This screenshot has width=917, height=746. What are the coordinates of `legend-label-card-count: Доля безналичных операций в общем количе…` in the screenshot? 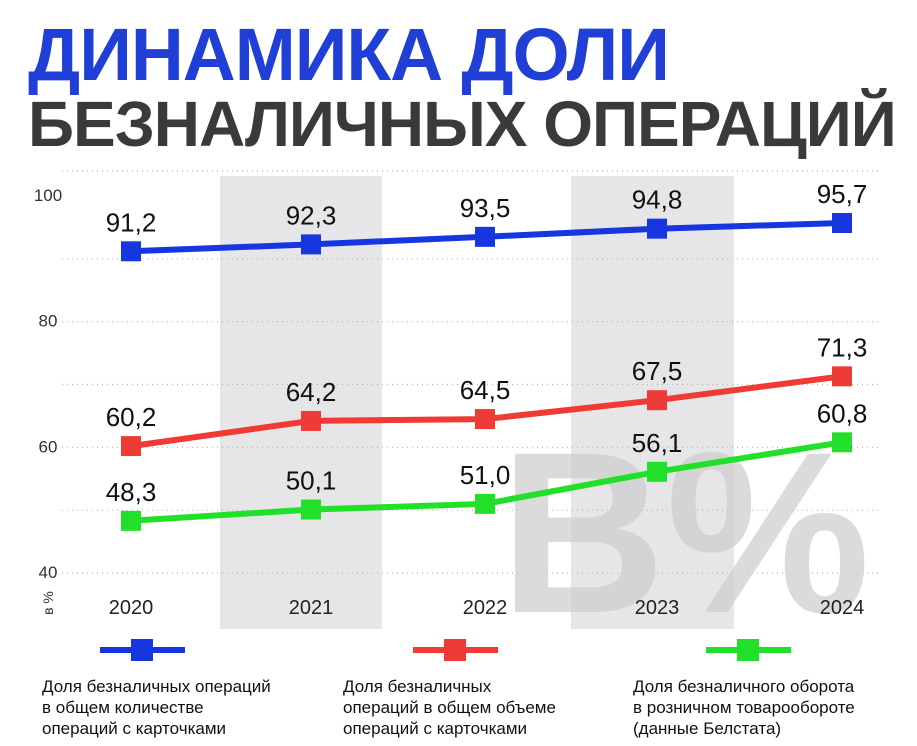 It's located at (156, 707).